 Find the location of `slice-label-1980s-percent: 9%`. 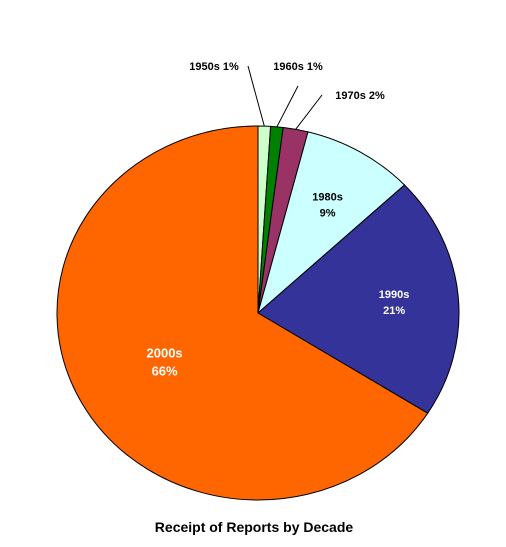

slice-label-1980s-percent: 9% is located at coordinates (328, 214).